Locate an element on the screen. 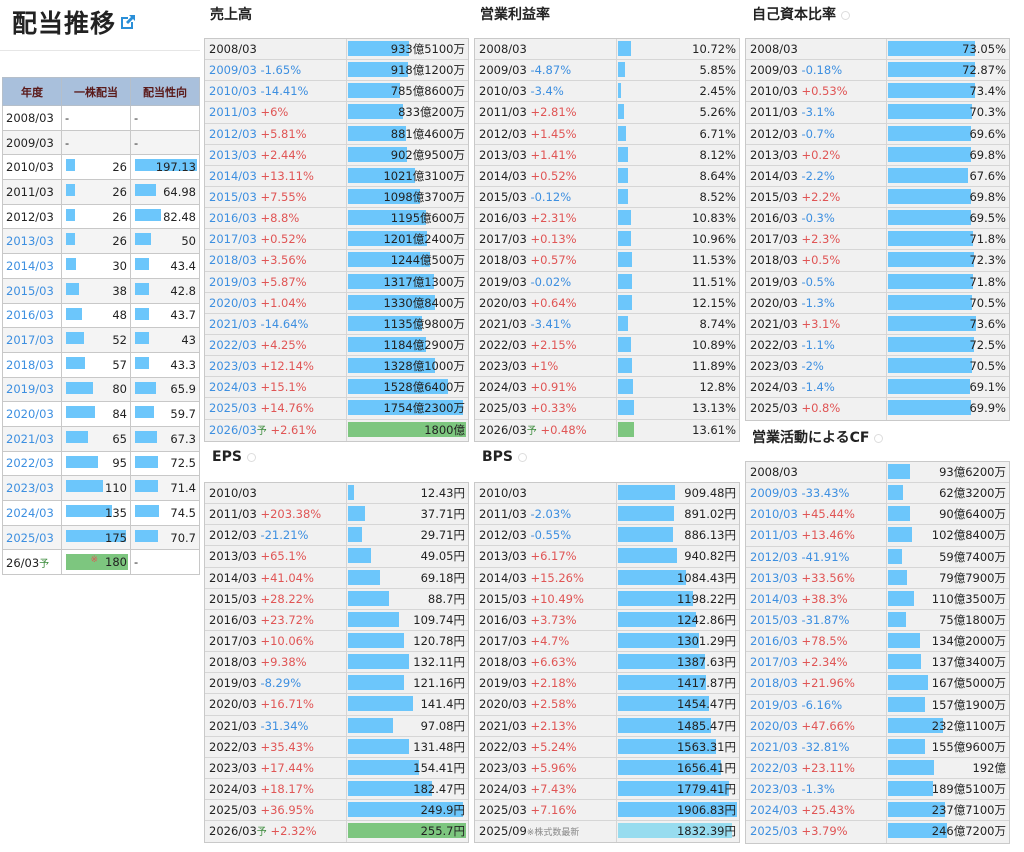 The width and height of the screenshot is (1024, 852). year-cell: 2017/03 +4.7% is located at coordinates (546, 641).